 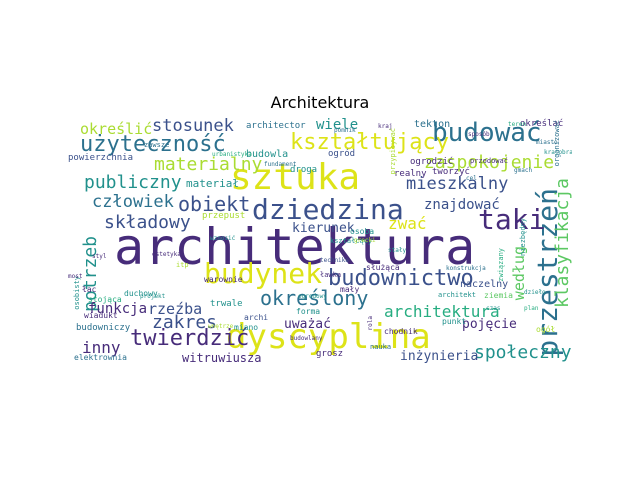 What do you see at coordinates (185, 322) in the screenshot?
I see `cloud-word: zakres` at bounding box center [185, 322].